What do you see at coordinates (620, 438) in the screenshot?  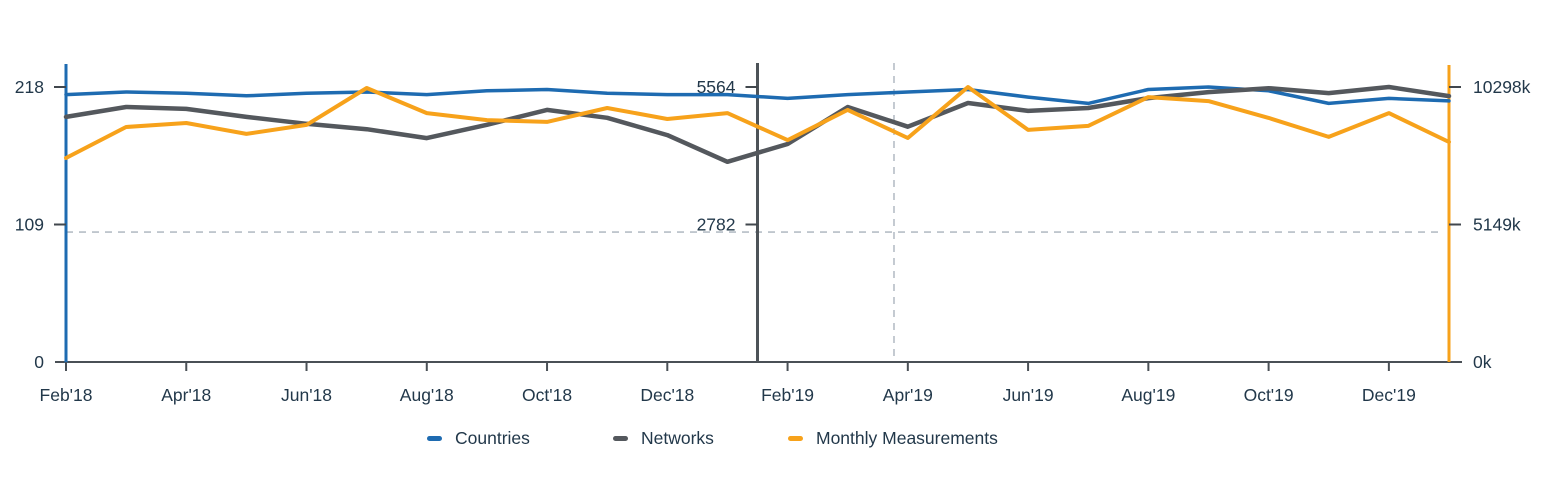 I see `networks-swatch-icon` at bounding box center [620, 438].